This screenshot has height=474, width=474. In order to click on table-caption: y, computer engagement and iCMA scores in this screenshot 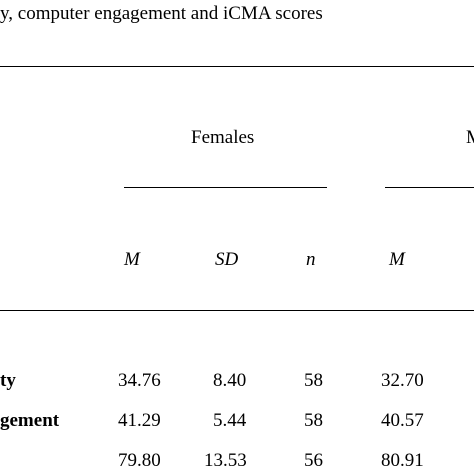, I will do `click(161, 13)`.